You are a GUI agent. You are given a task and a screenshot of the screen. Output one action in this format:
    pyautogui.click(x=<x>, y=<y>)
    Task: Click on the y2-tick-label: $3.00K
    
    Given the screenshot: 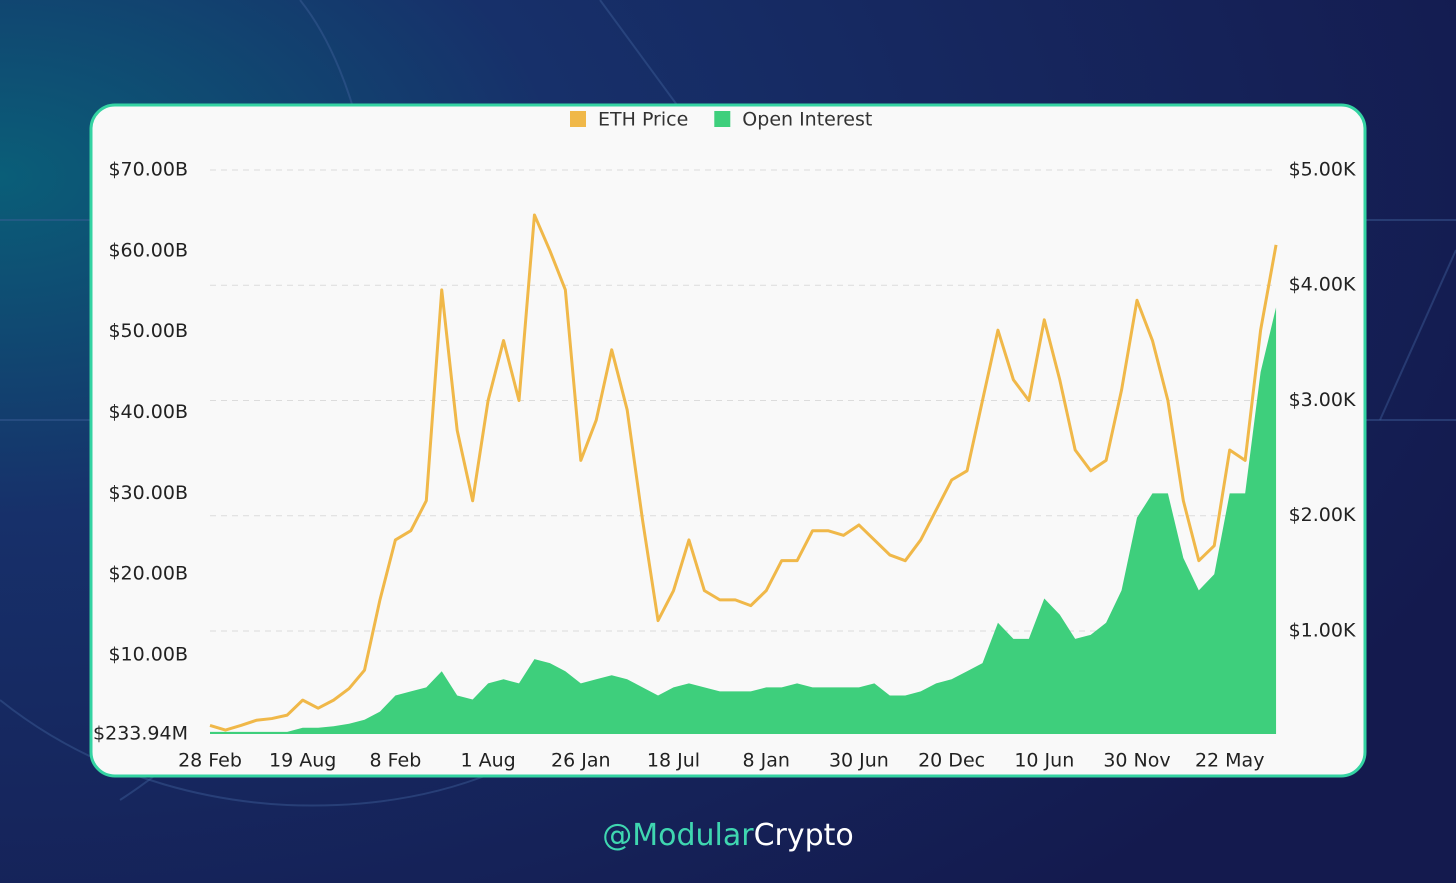 What is the action you would take?
    pyautogui.click(x=1322, y=400)
    